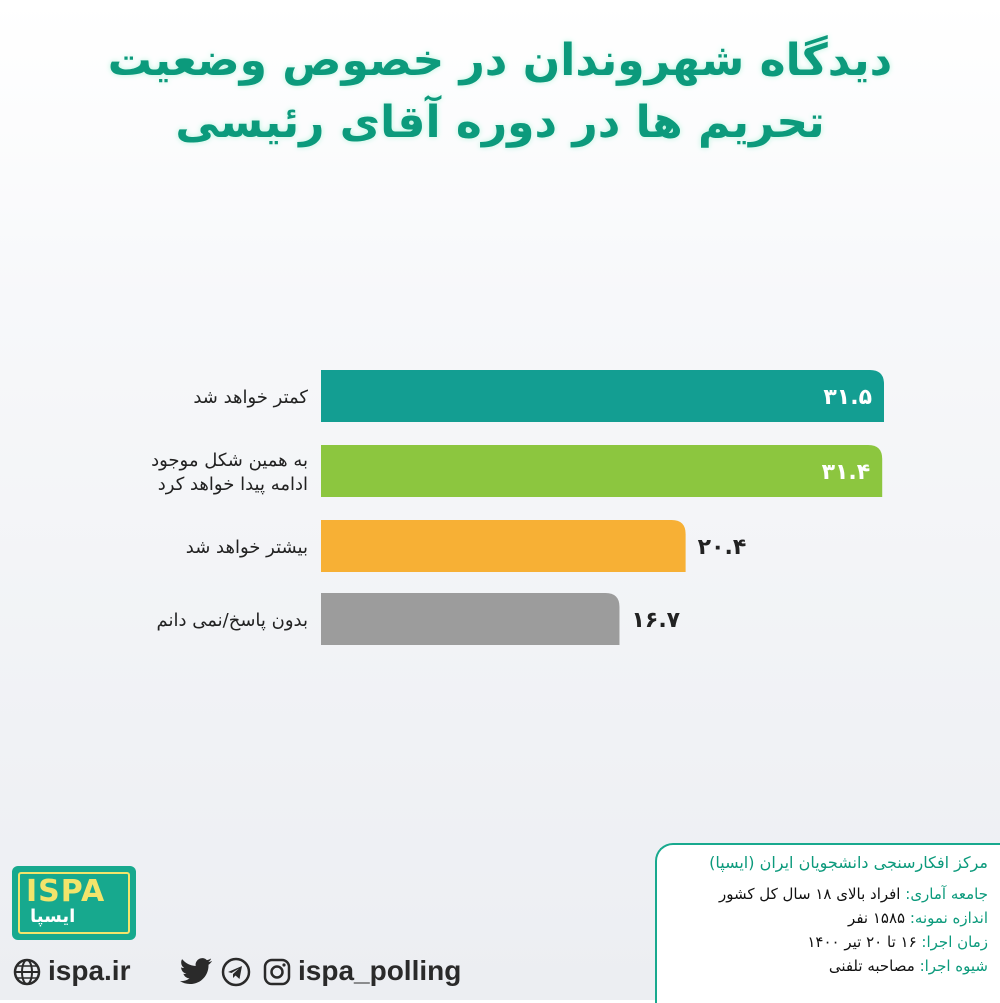  Describe the element at coordinates (822, 966) in the screenshot. I see `info-row-method: شیوه اجرا: مصاحبه تلفنی` at that location.